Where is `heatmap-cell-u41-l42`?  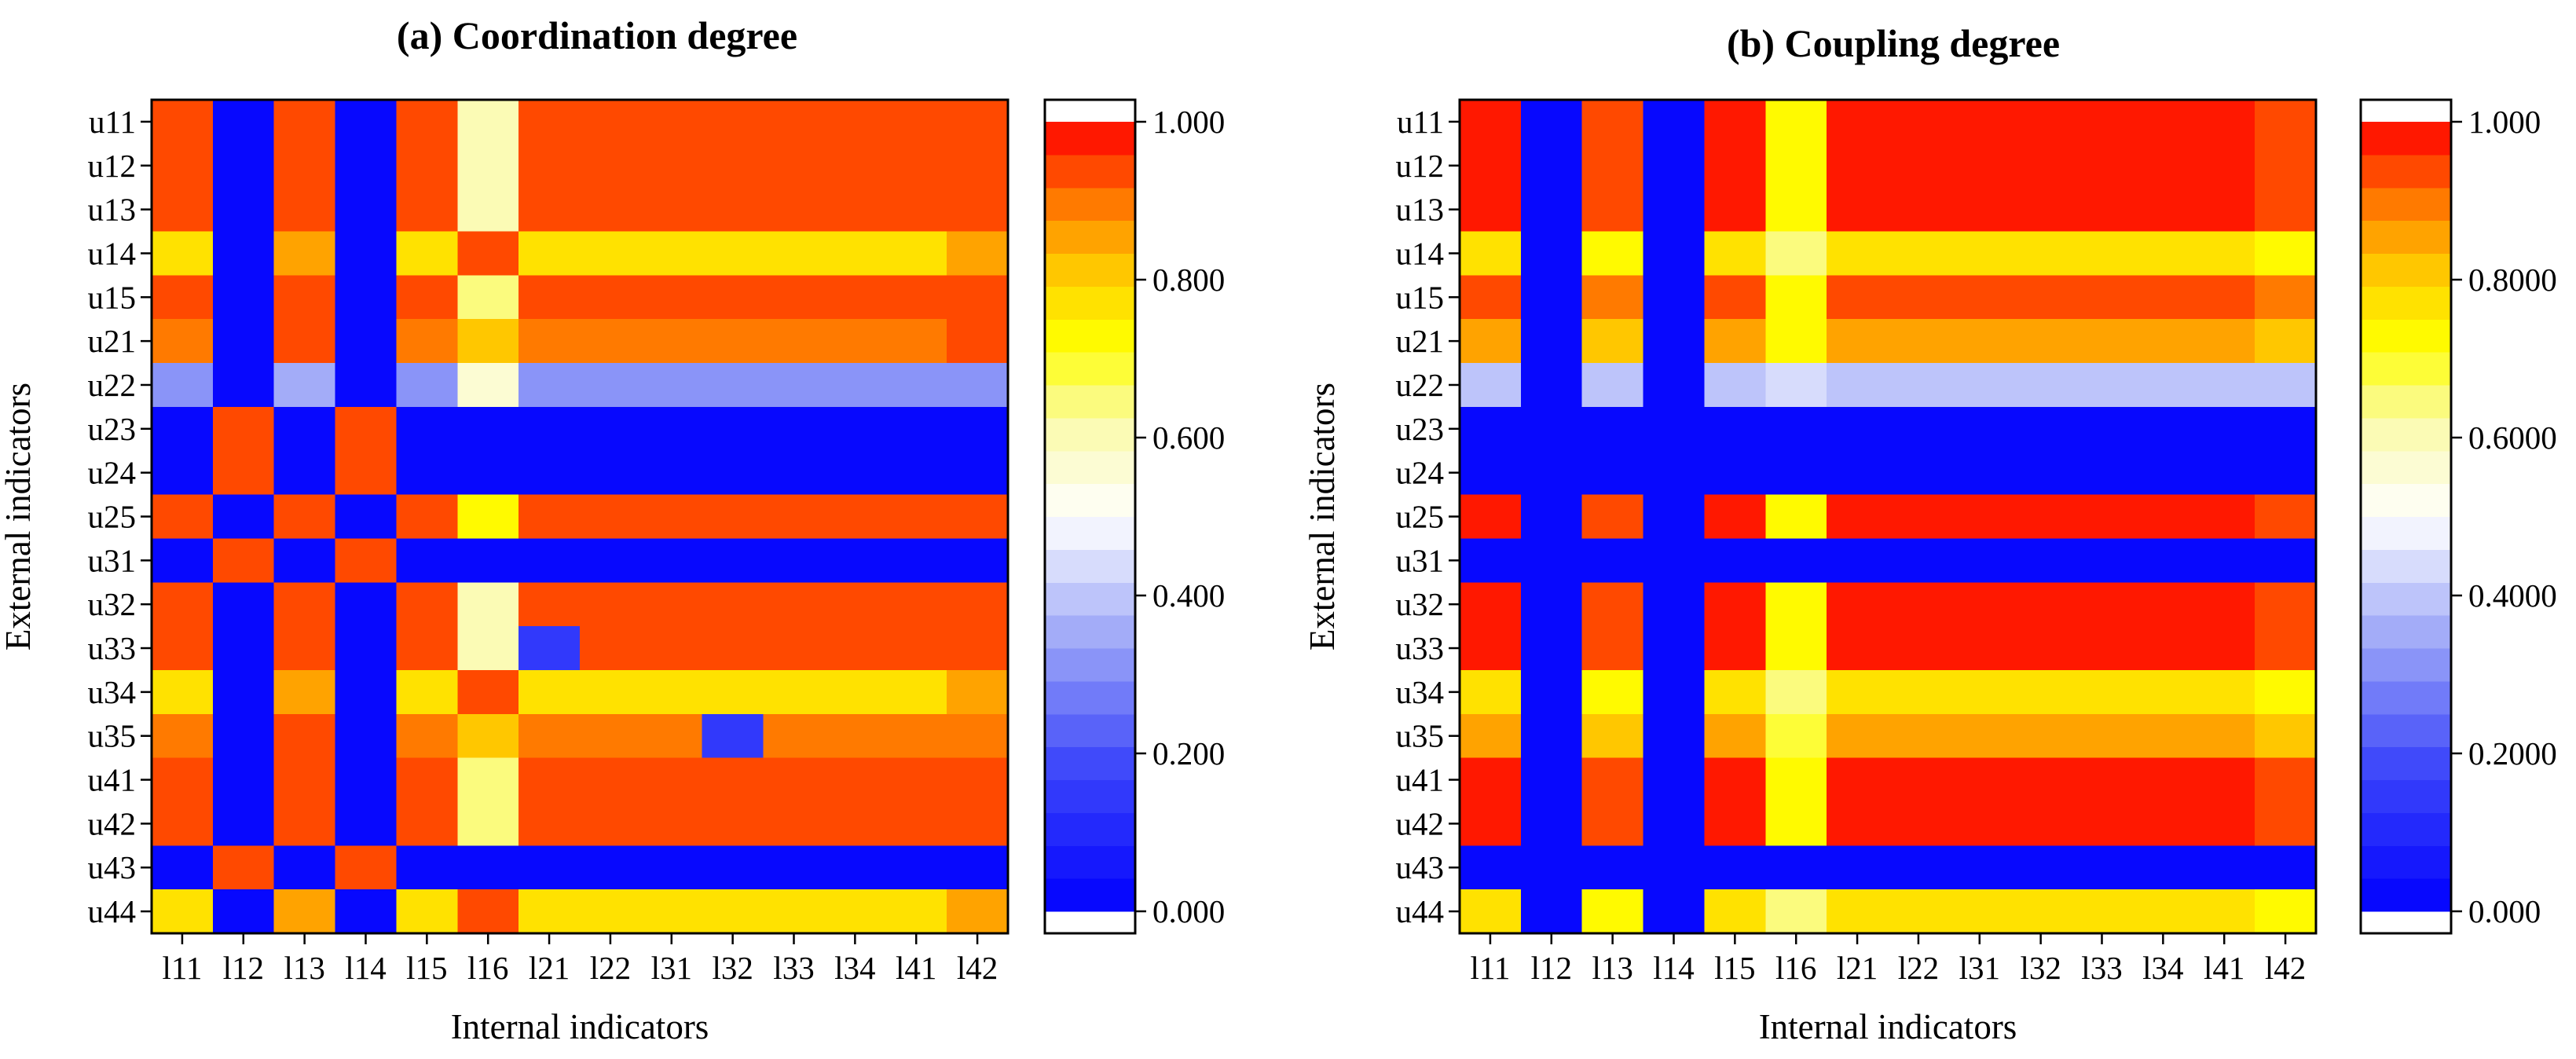
heatmap-cell-u41-l42 is located at coordinates (978, 780).